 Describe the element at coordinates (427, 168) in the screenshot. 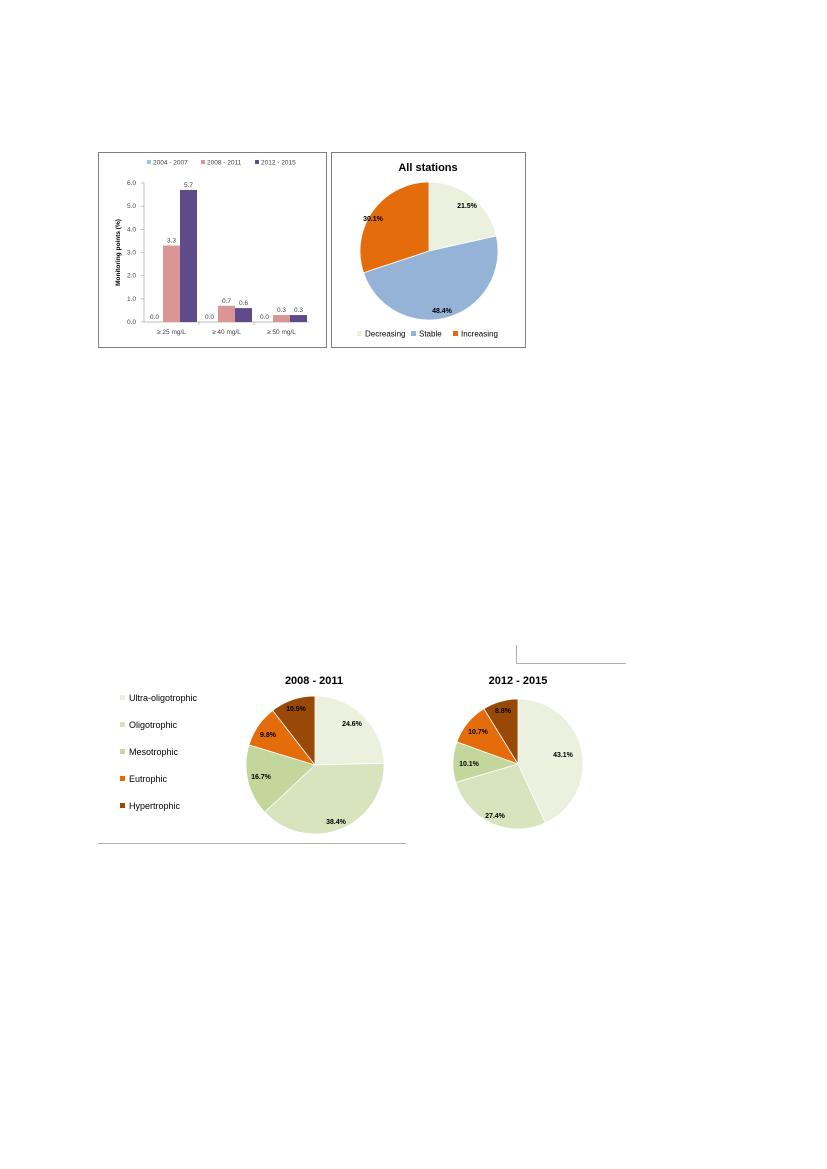

I see `chart-title: All stations` at that location.